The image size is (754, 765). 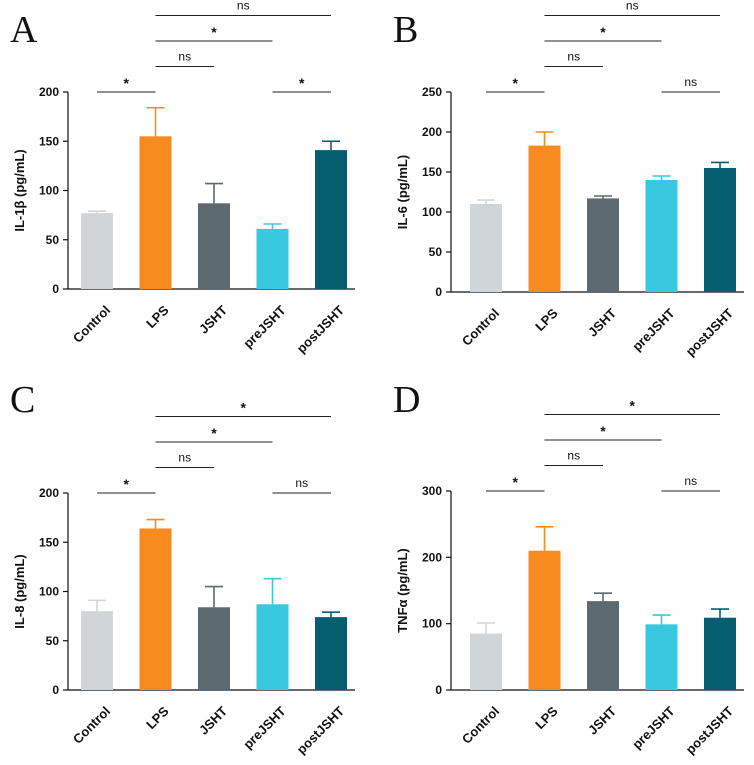 What do you see at coordinates (19, 190) in the screenshot?
I see `y-axis-label: IL-1β (pg/mL)` at bounding box center [19, 190].